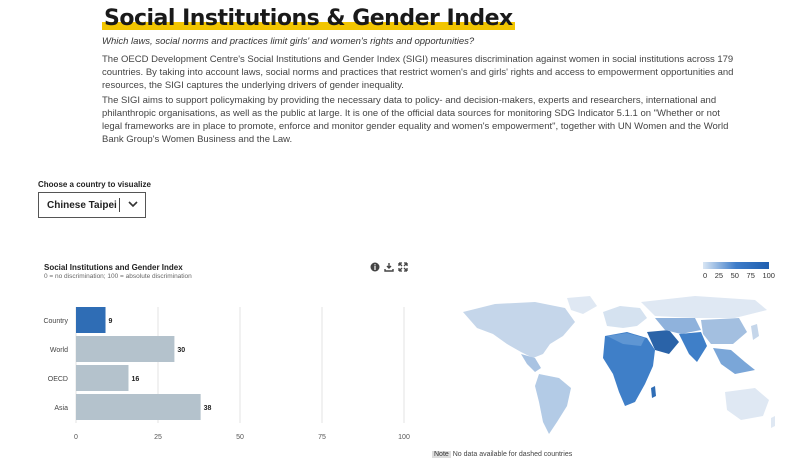 This screenshot has height=469, width=800. Describe the element at coordinates (724, 331) in the screenshot. I see `map-china` at that location.